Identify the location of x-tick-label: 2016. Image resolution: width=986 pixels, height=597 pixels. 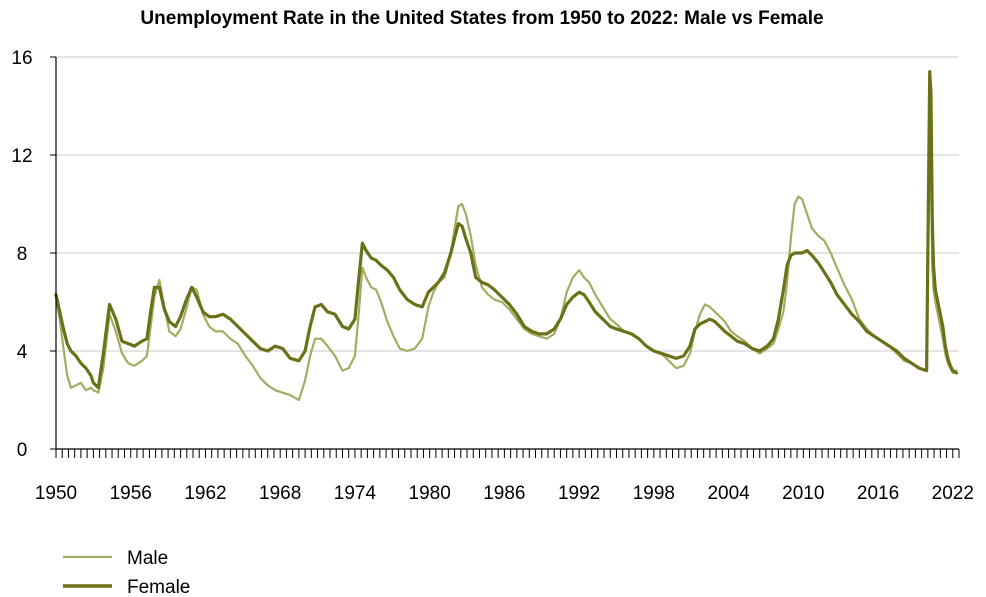
(878, 493).